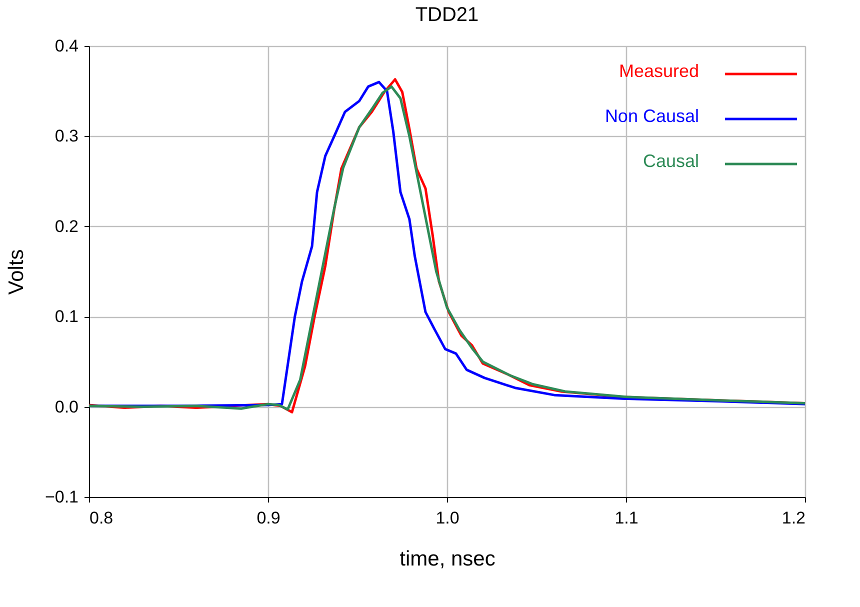  I want to click on legend-label: Non Causal, so click(651, 116).